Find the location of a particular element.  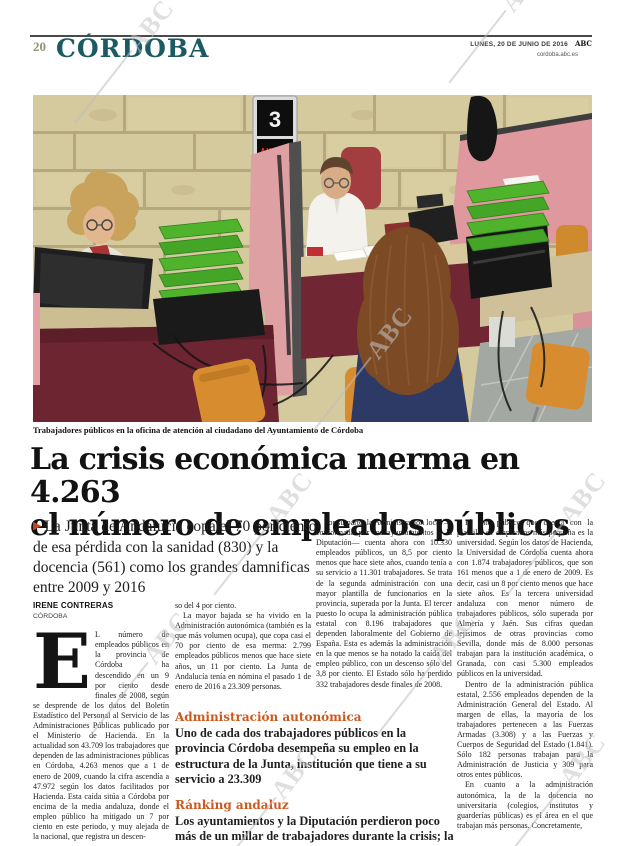

brand-logo: ABC is located at coordinates (583, 43).